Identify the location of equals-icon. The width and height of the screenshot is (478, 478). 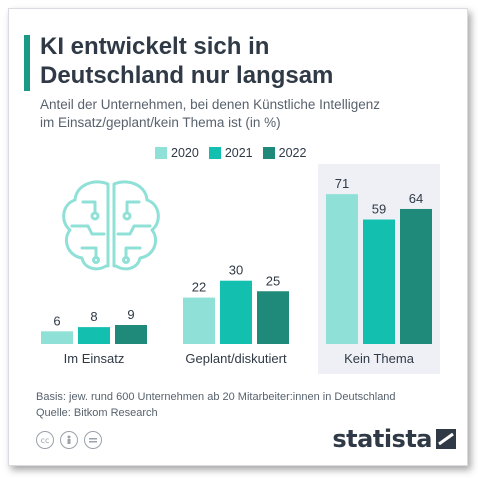
(93, 440).